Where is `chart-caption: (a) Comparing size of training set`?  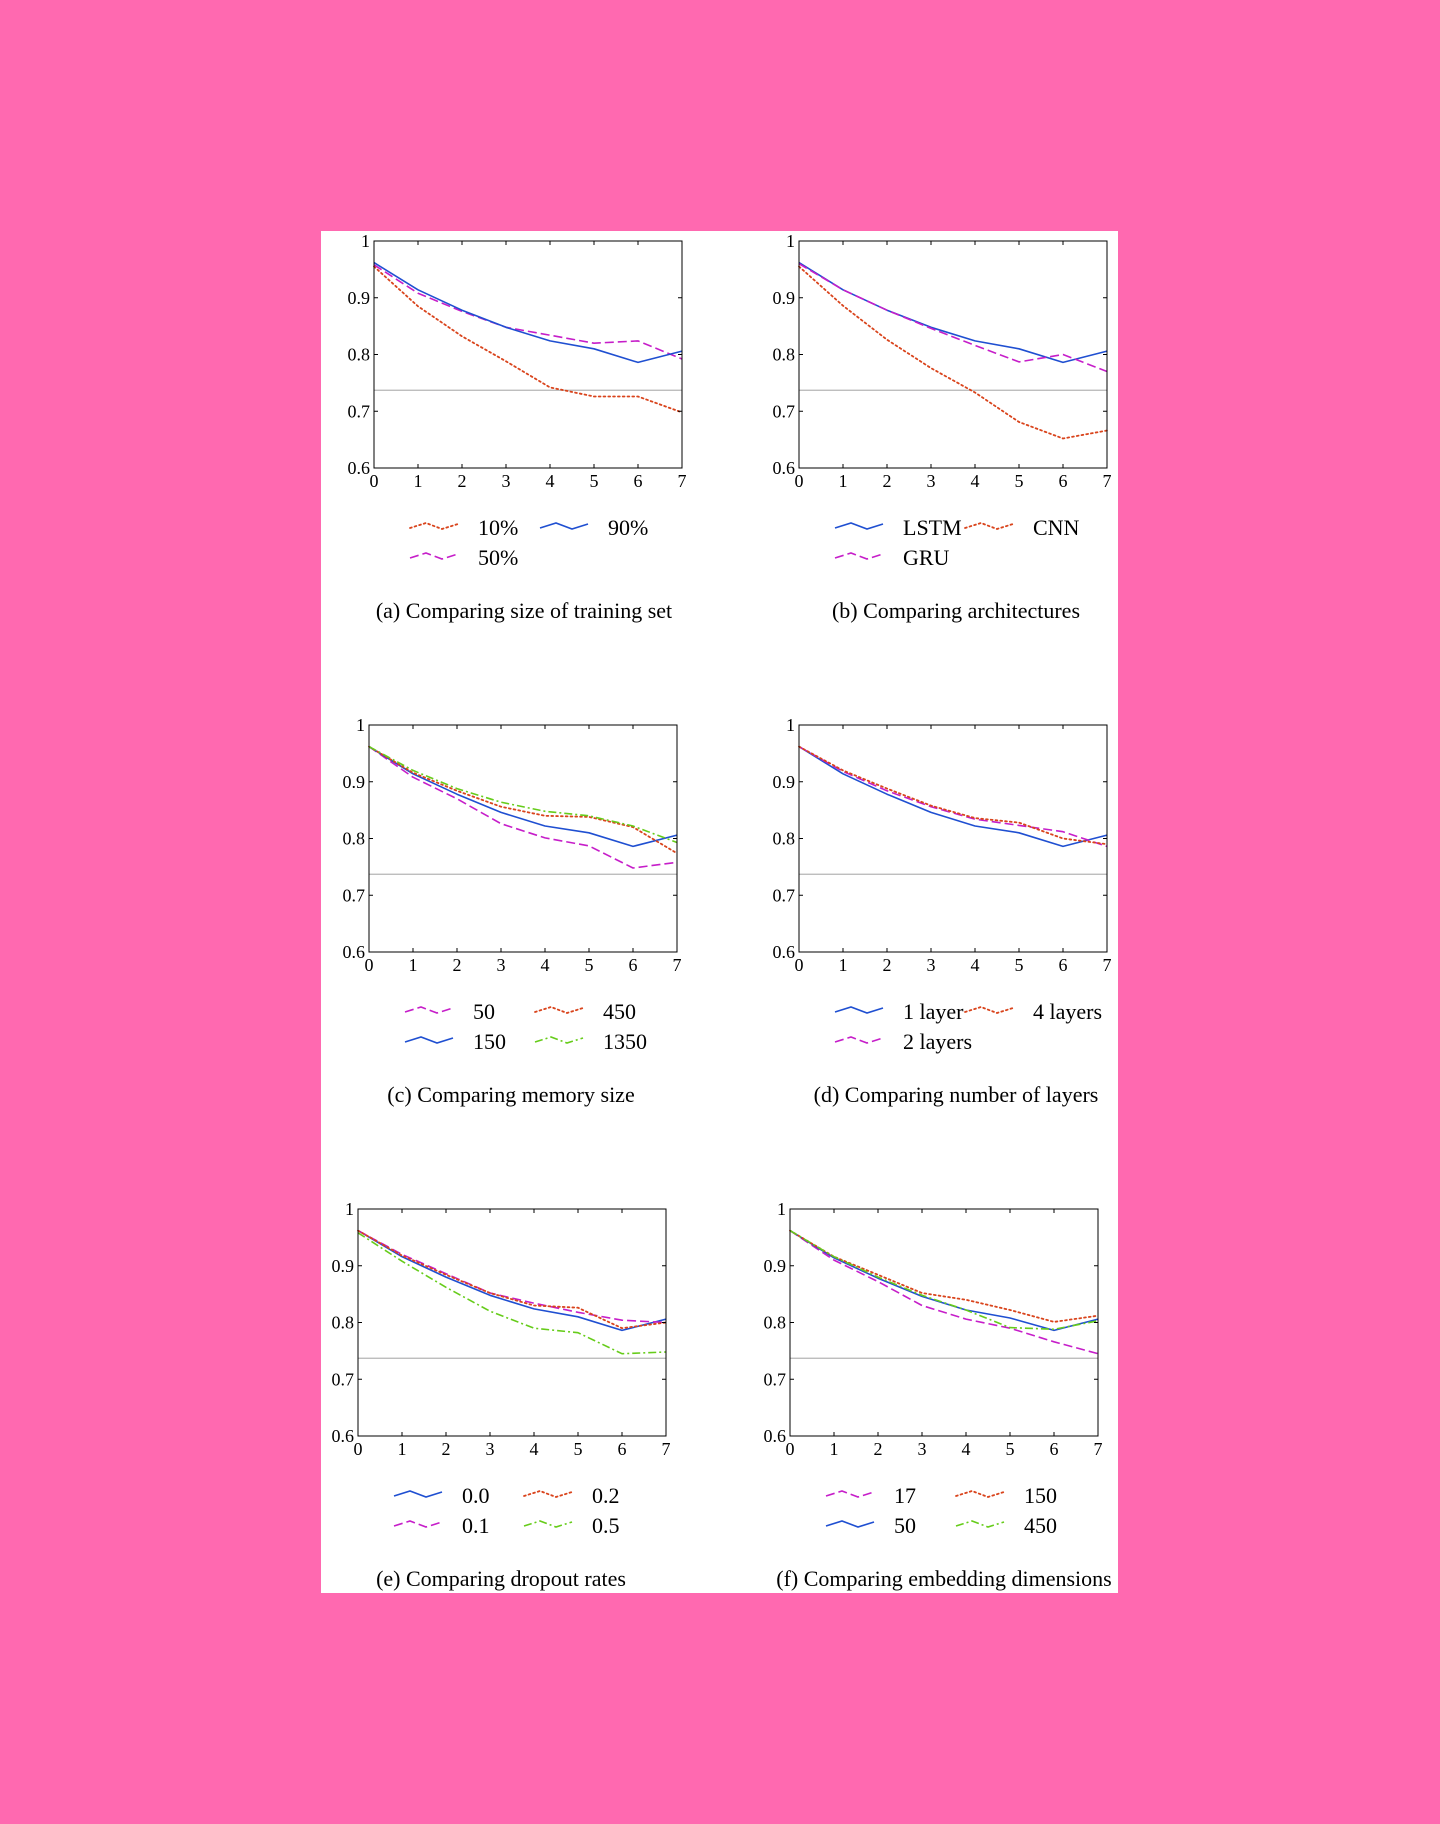
chart-caption: (a) Comparing size of training set is located at coordinates (524, 610).